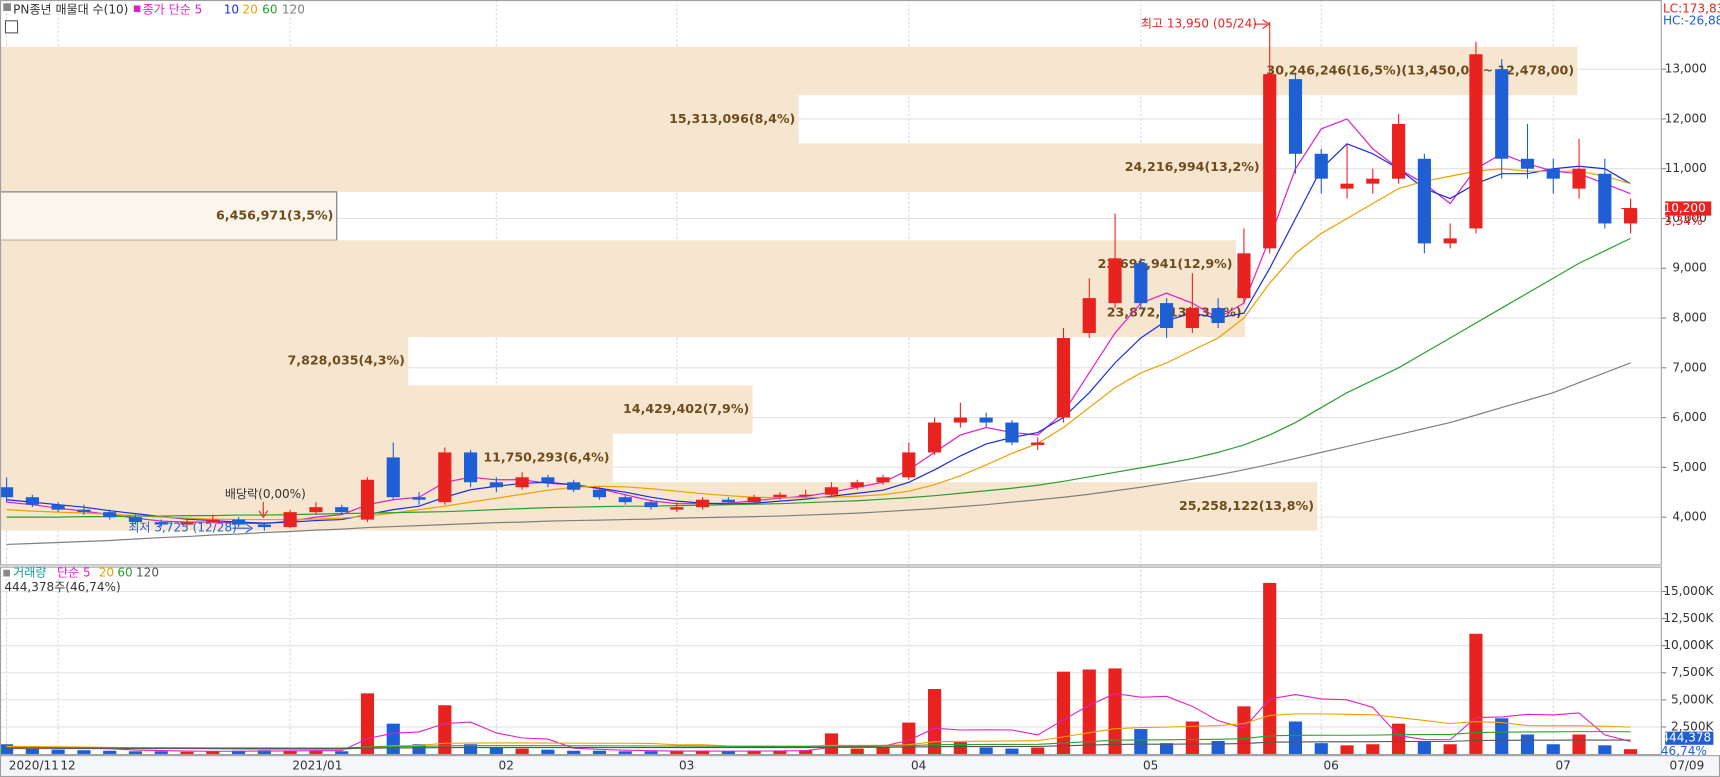  What do you see at coordinates (124, 573) in the screenshot?
I see `legend-entry: 60` at bounding box center [124, 573].